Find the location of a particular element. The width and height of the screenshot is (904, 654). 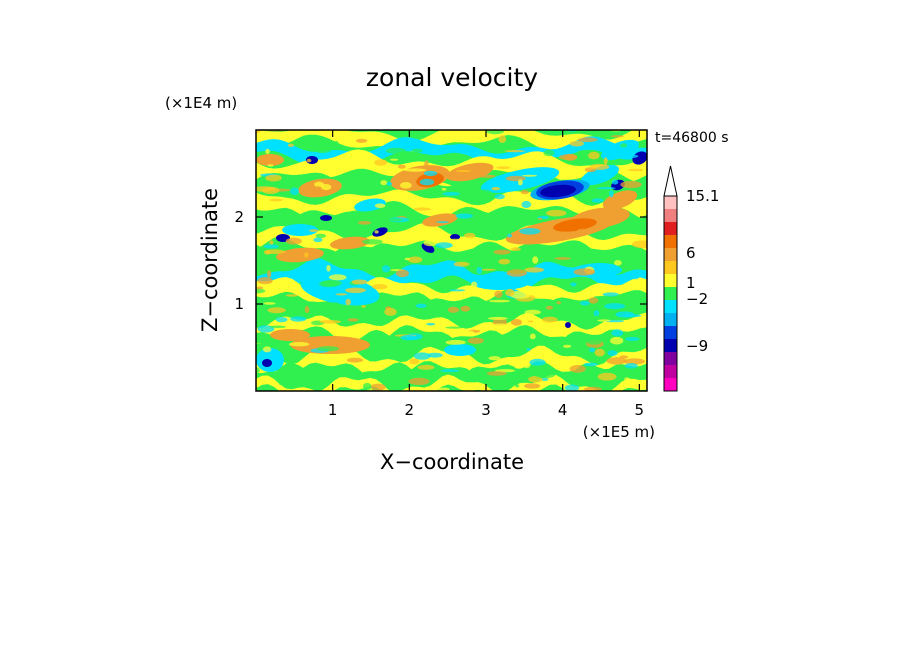

y-tick-label: 1 is located at coordinates (239, 304).